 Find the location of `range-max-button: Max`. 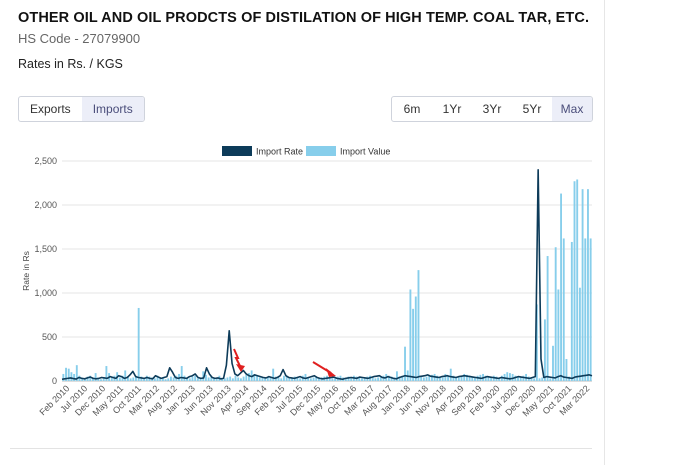

range-max-button: Max is located at coordinates (572, 109).